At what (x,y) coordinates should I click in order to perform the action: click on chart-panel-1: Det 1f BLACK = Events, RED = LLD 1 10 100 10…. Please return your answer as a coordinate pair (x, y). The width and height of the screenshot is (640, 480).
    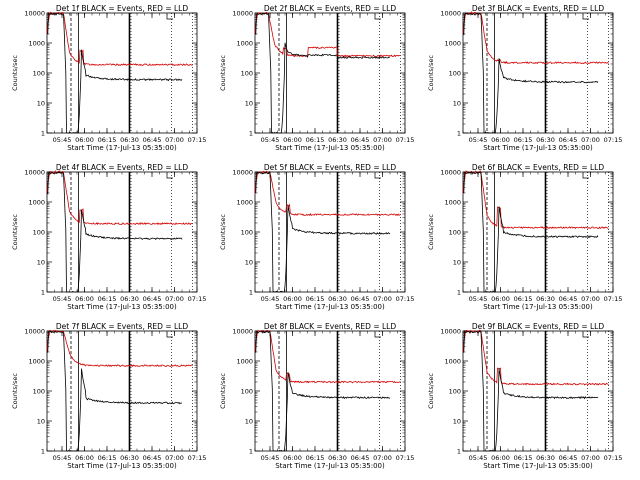
    Looking at the image, I should click on (108, 78).